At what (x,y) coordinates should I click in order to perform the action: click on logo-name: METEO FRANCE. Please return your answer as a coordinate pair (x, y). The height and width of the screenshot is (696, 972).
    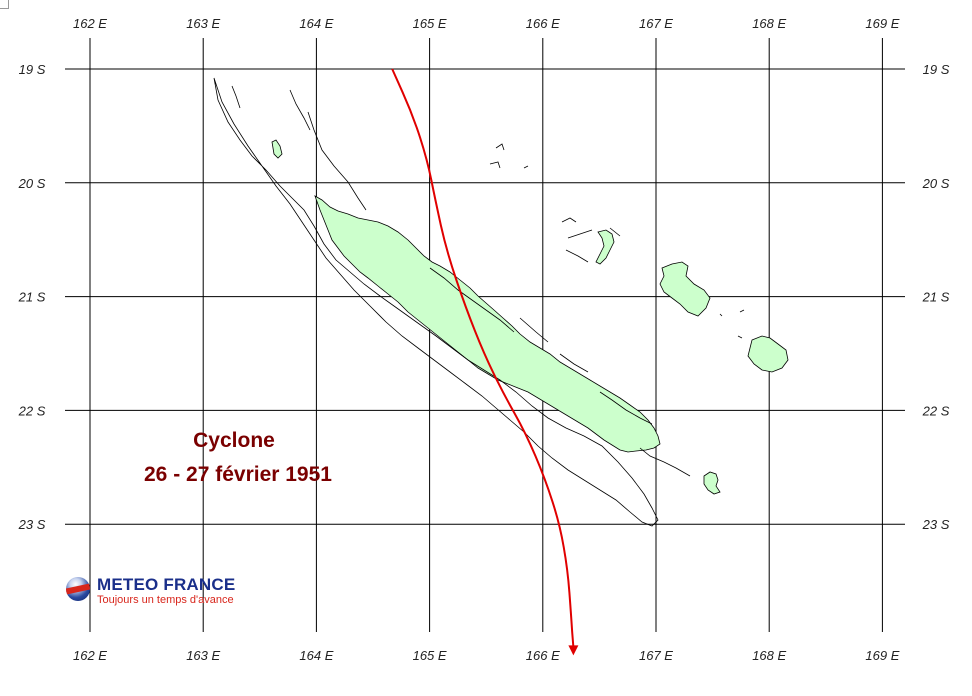
    Looking at the image, I should click on (166, 584).